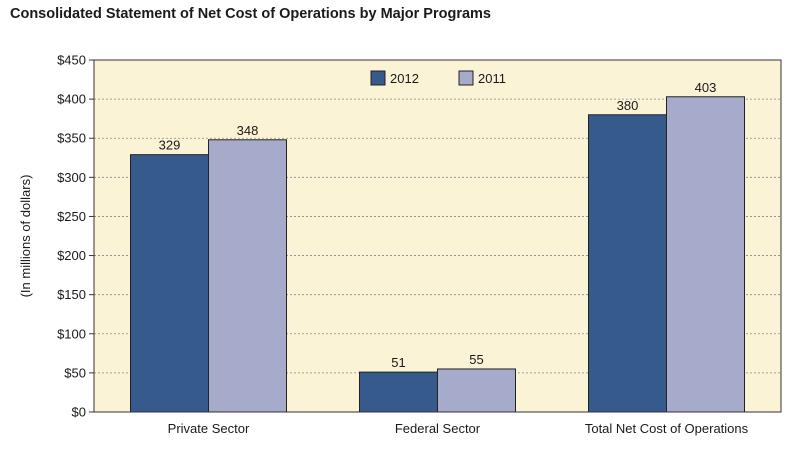 This screenshot has height=449, width=800. What do you see at coordinates (75, 372) in the screenshot?
I see `y-tick-label: $50` at bounding box center [75, 372].